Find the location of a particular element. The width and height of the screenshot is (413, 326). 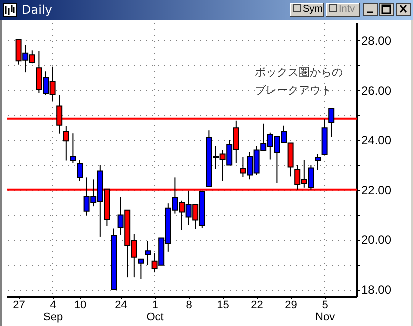

x-tick-label: 8 is located at coordinates (189, 306).